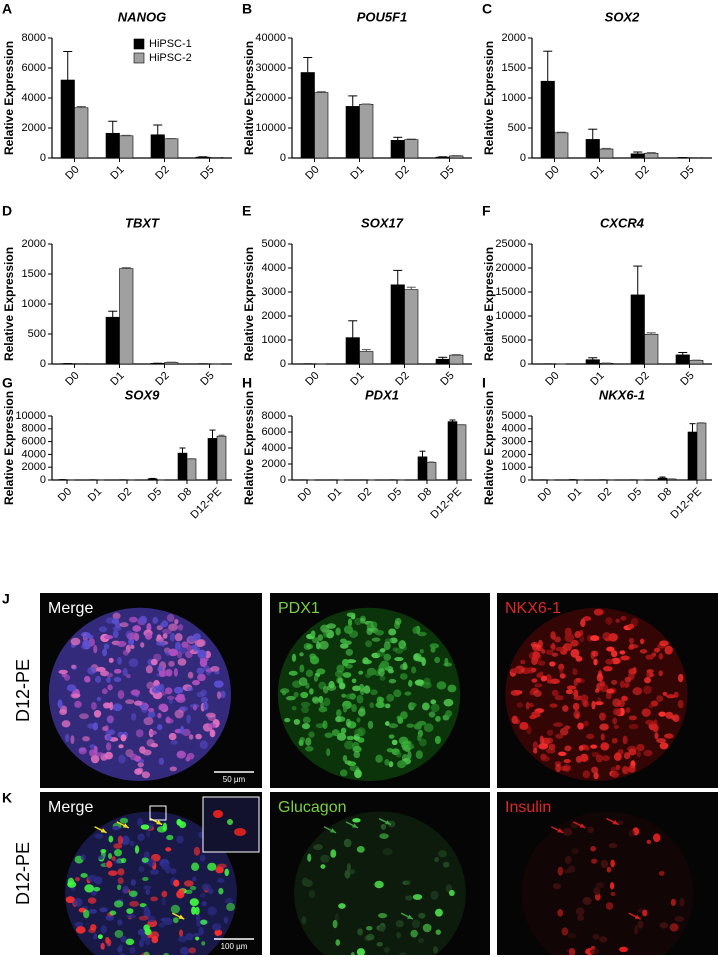  What do you see at coordinates (622, 394) in the screenshot?
I see `chart-title: NKX6-1` at bounding box center [622, 394].